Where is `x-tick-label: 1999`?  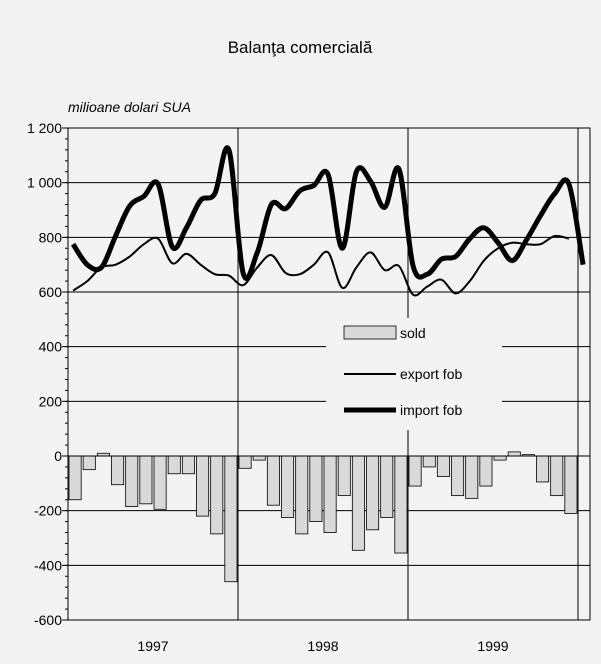 x-tick-label: 1999 is located at coordinates (492, 646).